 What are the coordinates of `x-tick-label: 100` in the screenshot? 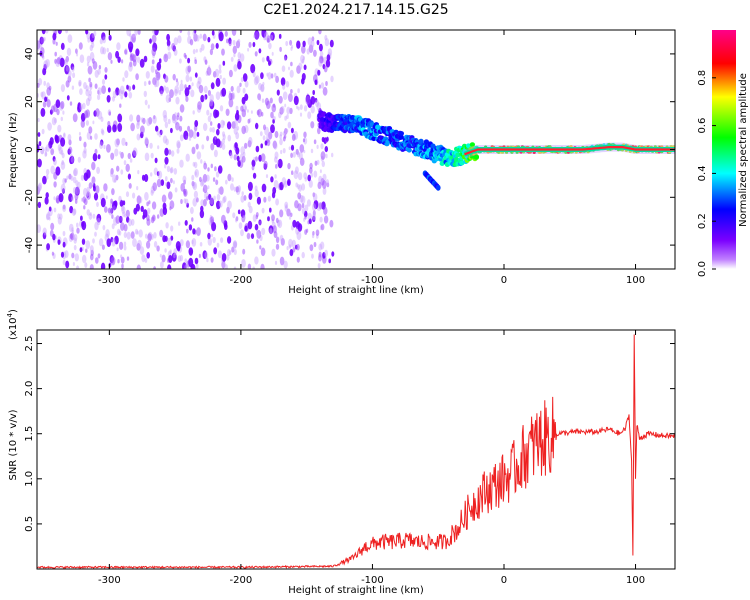 It's located at (635, 580).